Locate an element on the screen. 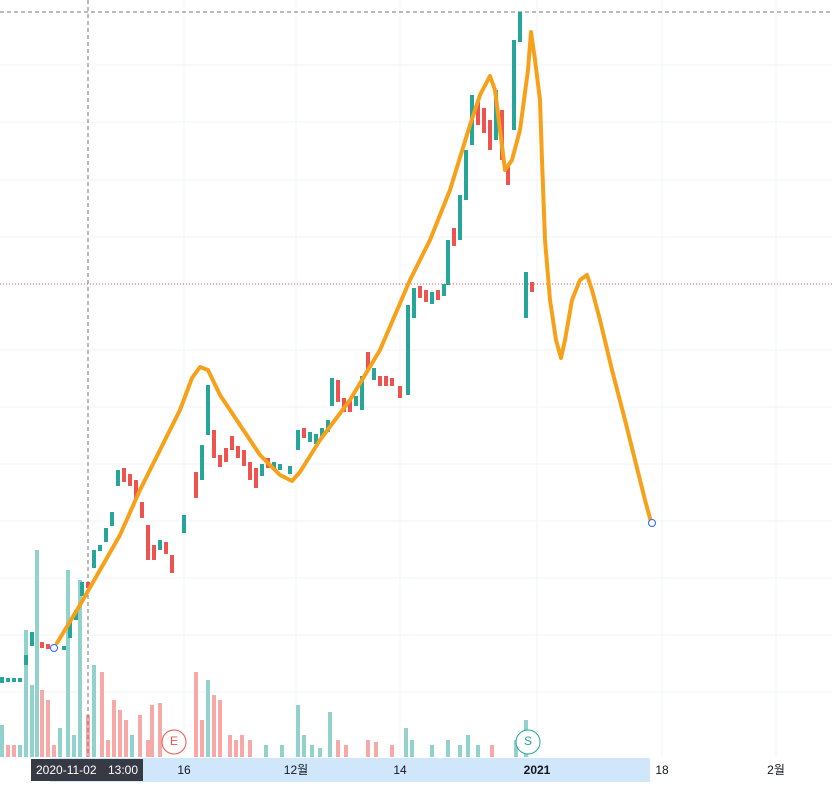  split-marker is located at coordinates (528, 742).